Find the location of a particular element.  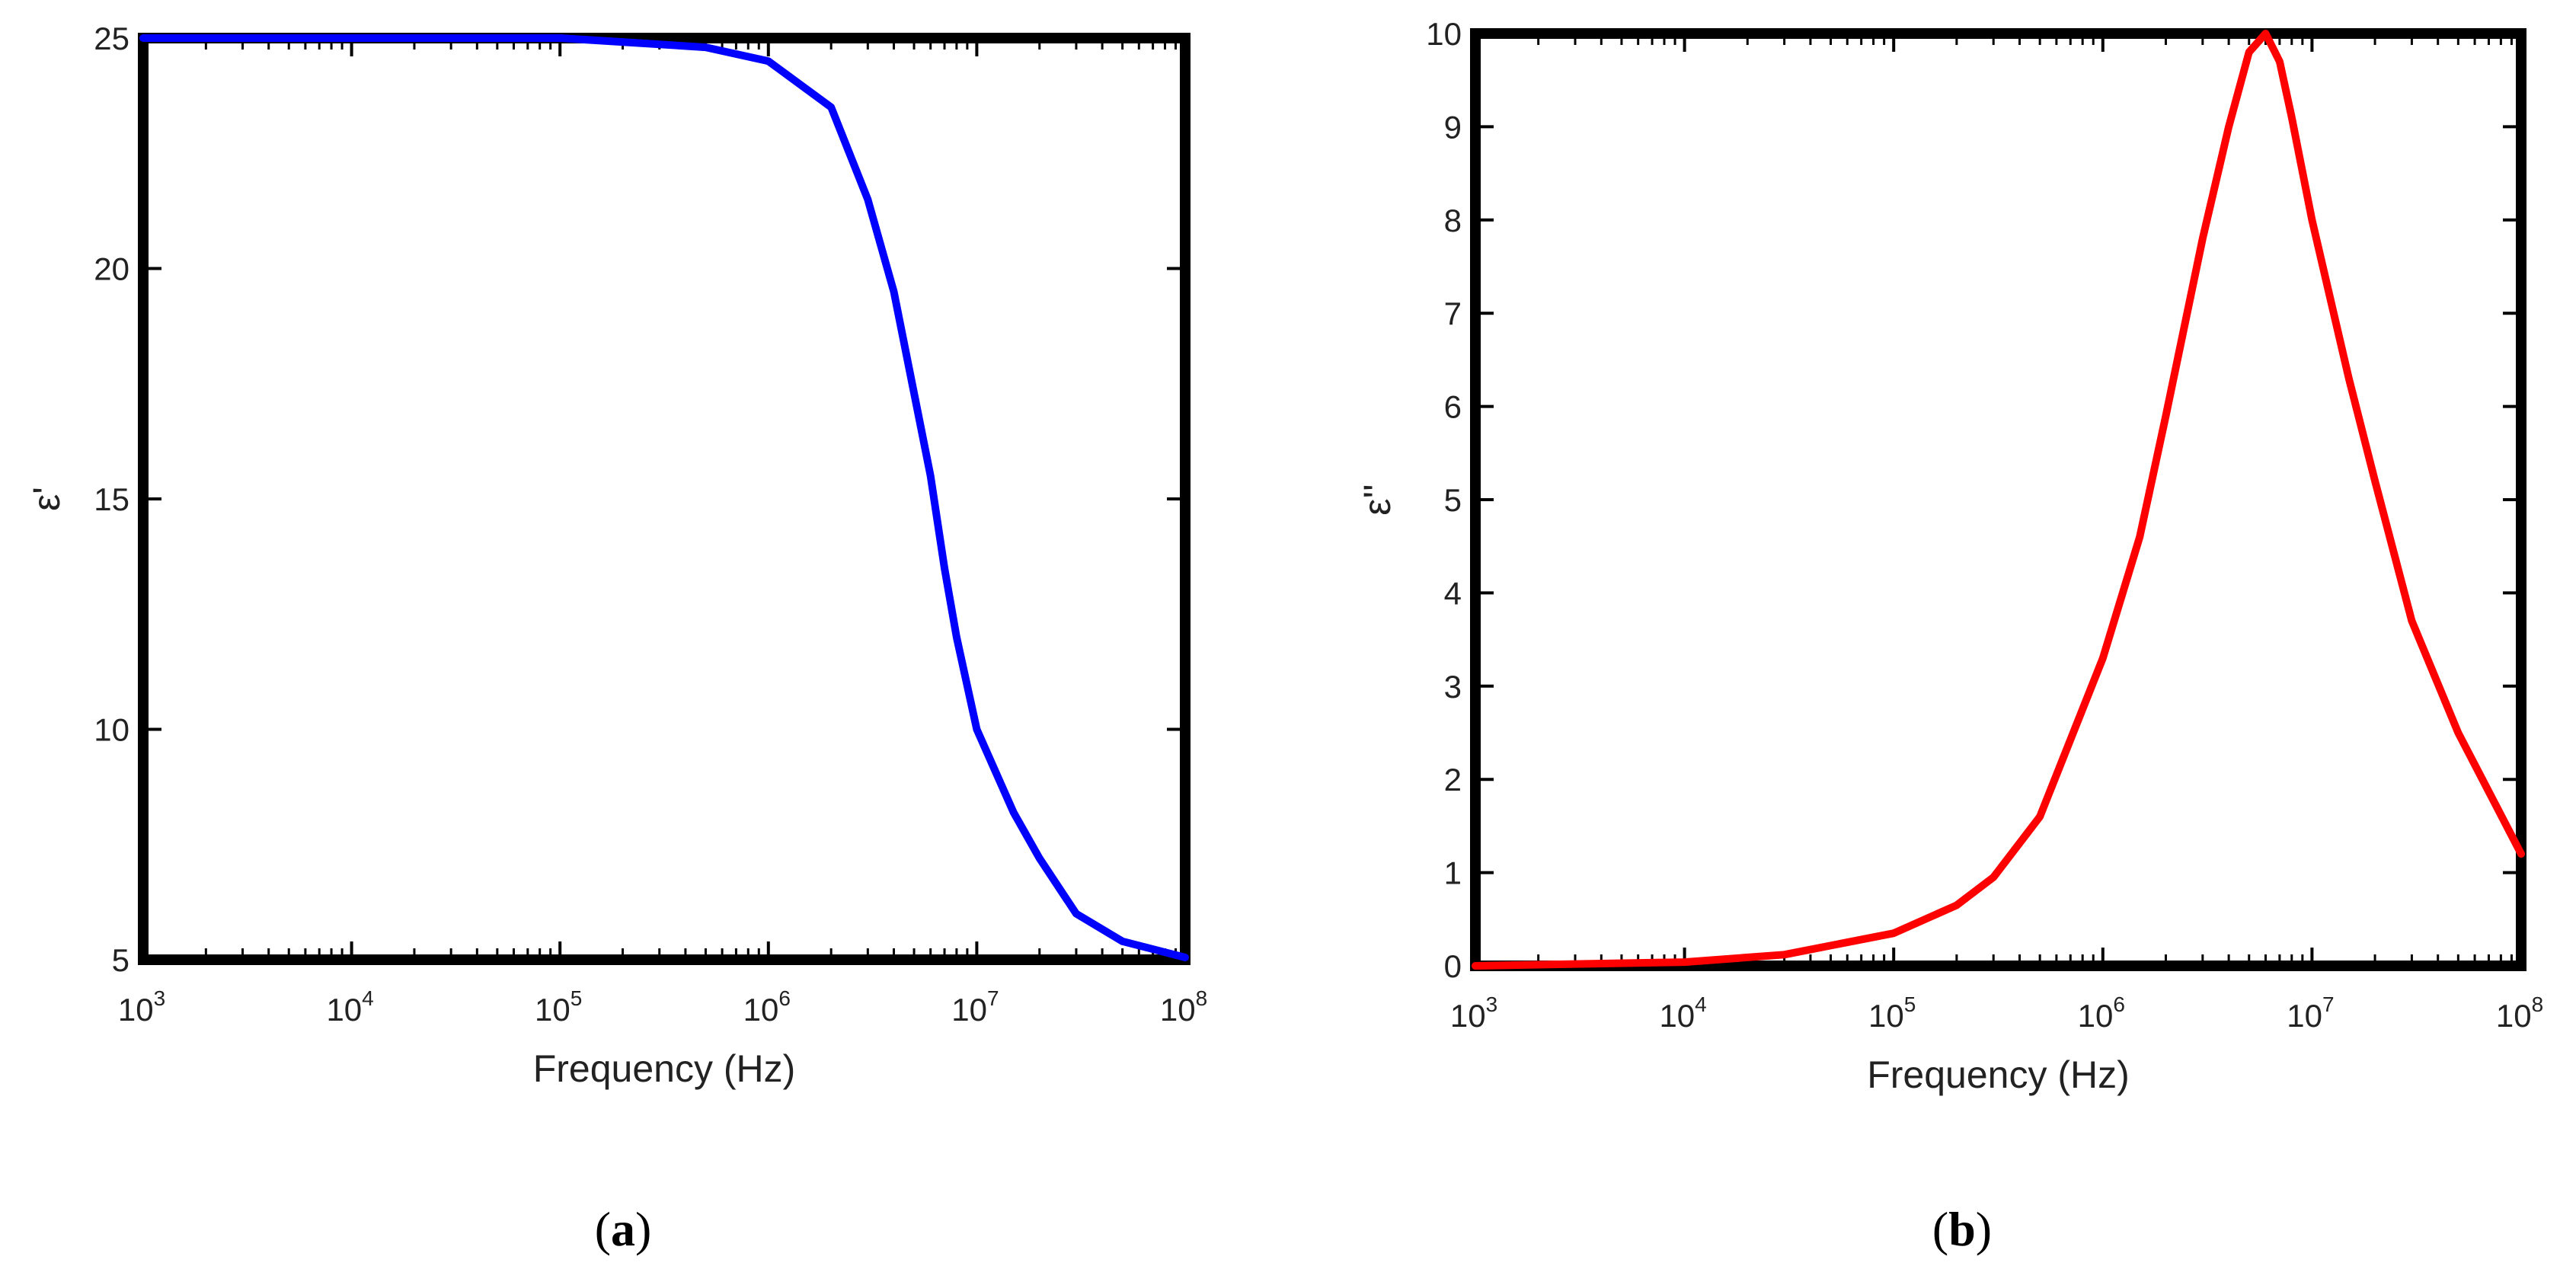

panel-label-b: (b) is located at coordinates (1962, 1229).